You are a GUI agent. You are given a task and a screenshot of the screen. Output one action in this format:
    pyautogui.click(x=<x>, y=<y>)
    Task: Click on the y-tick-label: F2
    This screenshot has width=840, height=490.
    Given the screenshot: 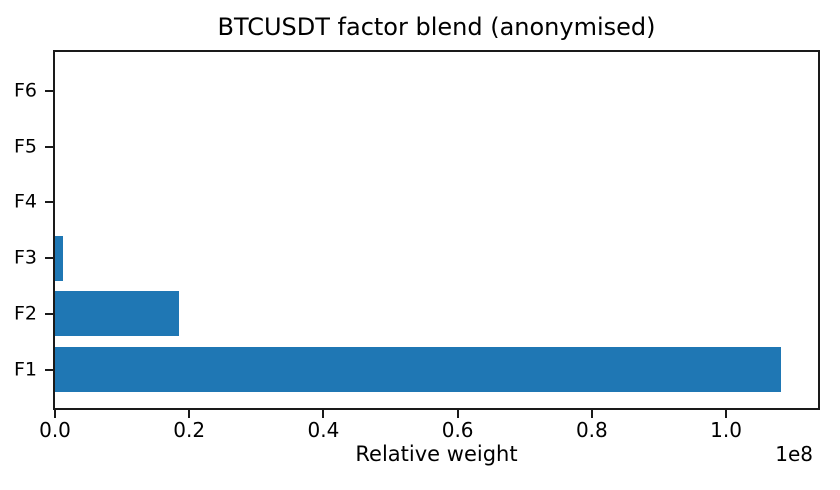 What is the action you would take?
    pyautogui.click(x=25, y=313)
    